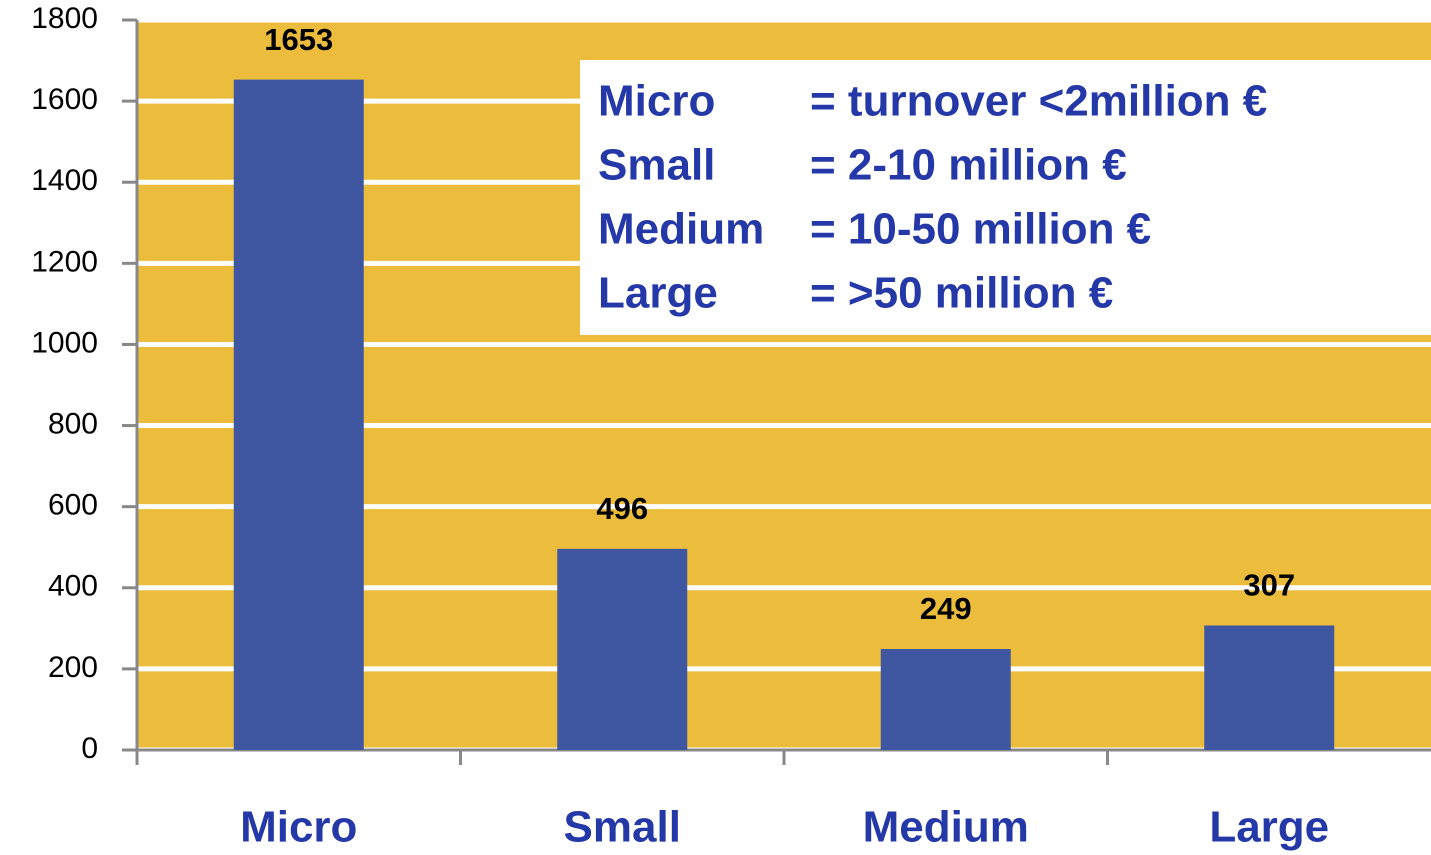 The width and height of the screenshot is (1431, 855). I want to click on x-tick-label: Medium, so click(946, 827).